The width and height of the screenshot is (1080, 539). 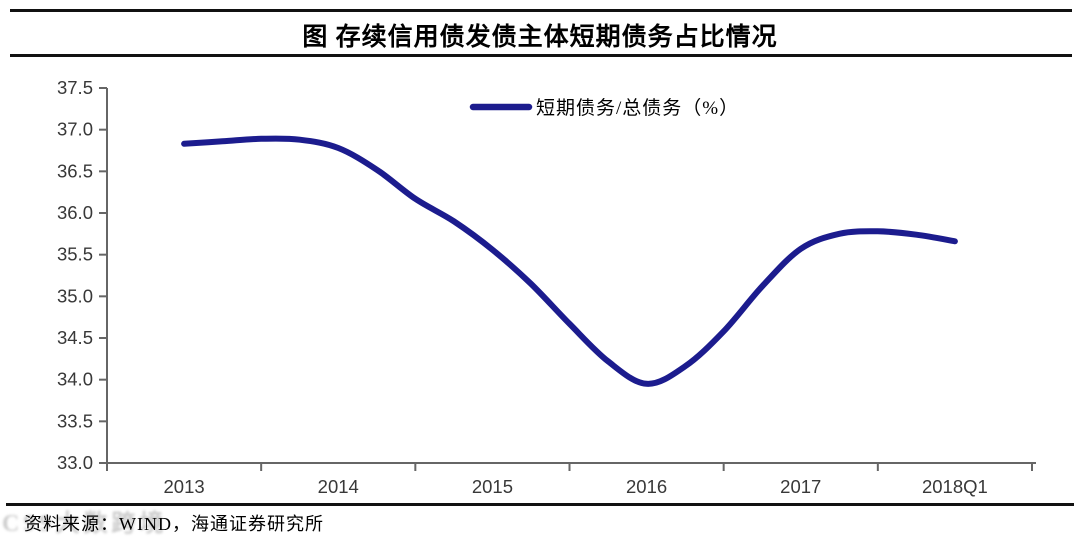 I want to click on y-tick-label: 37.0, so click(x=75, y=129).